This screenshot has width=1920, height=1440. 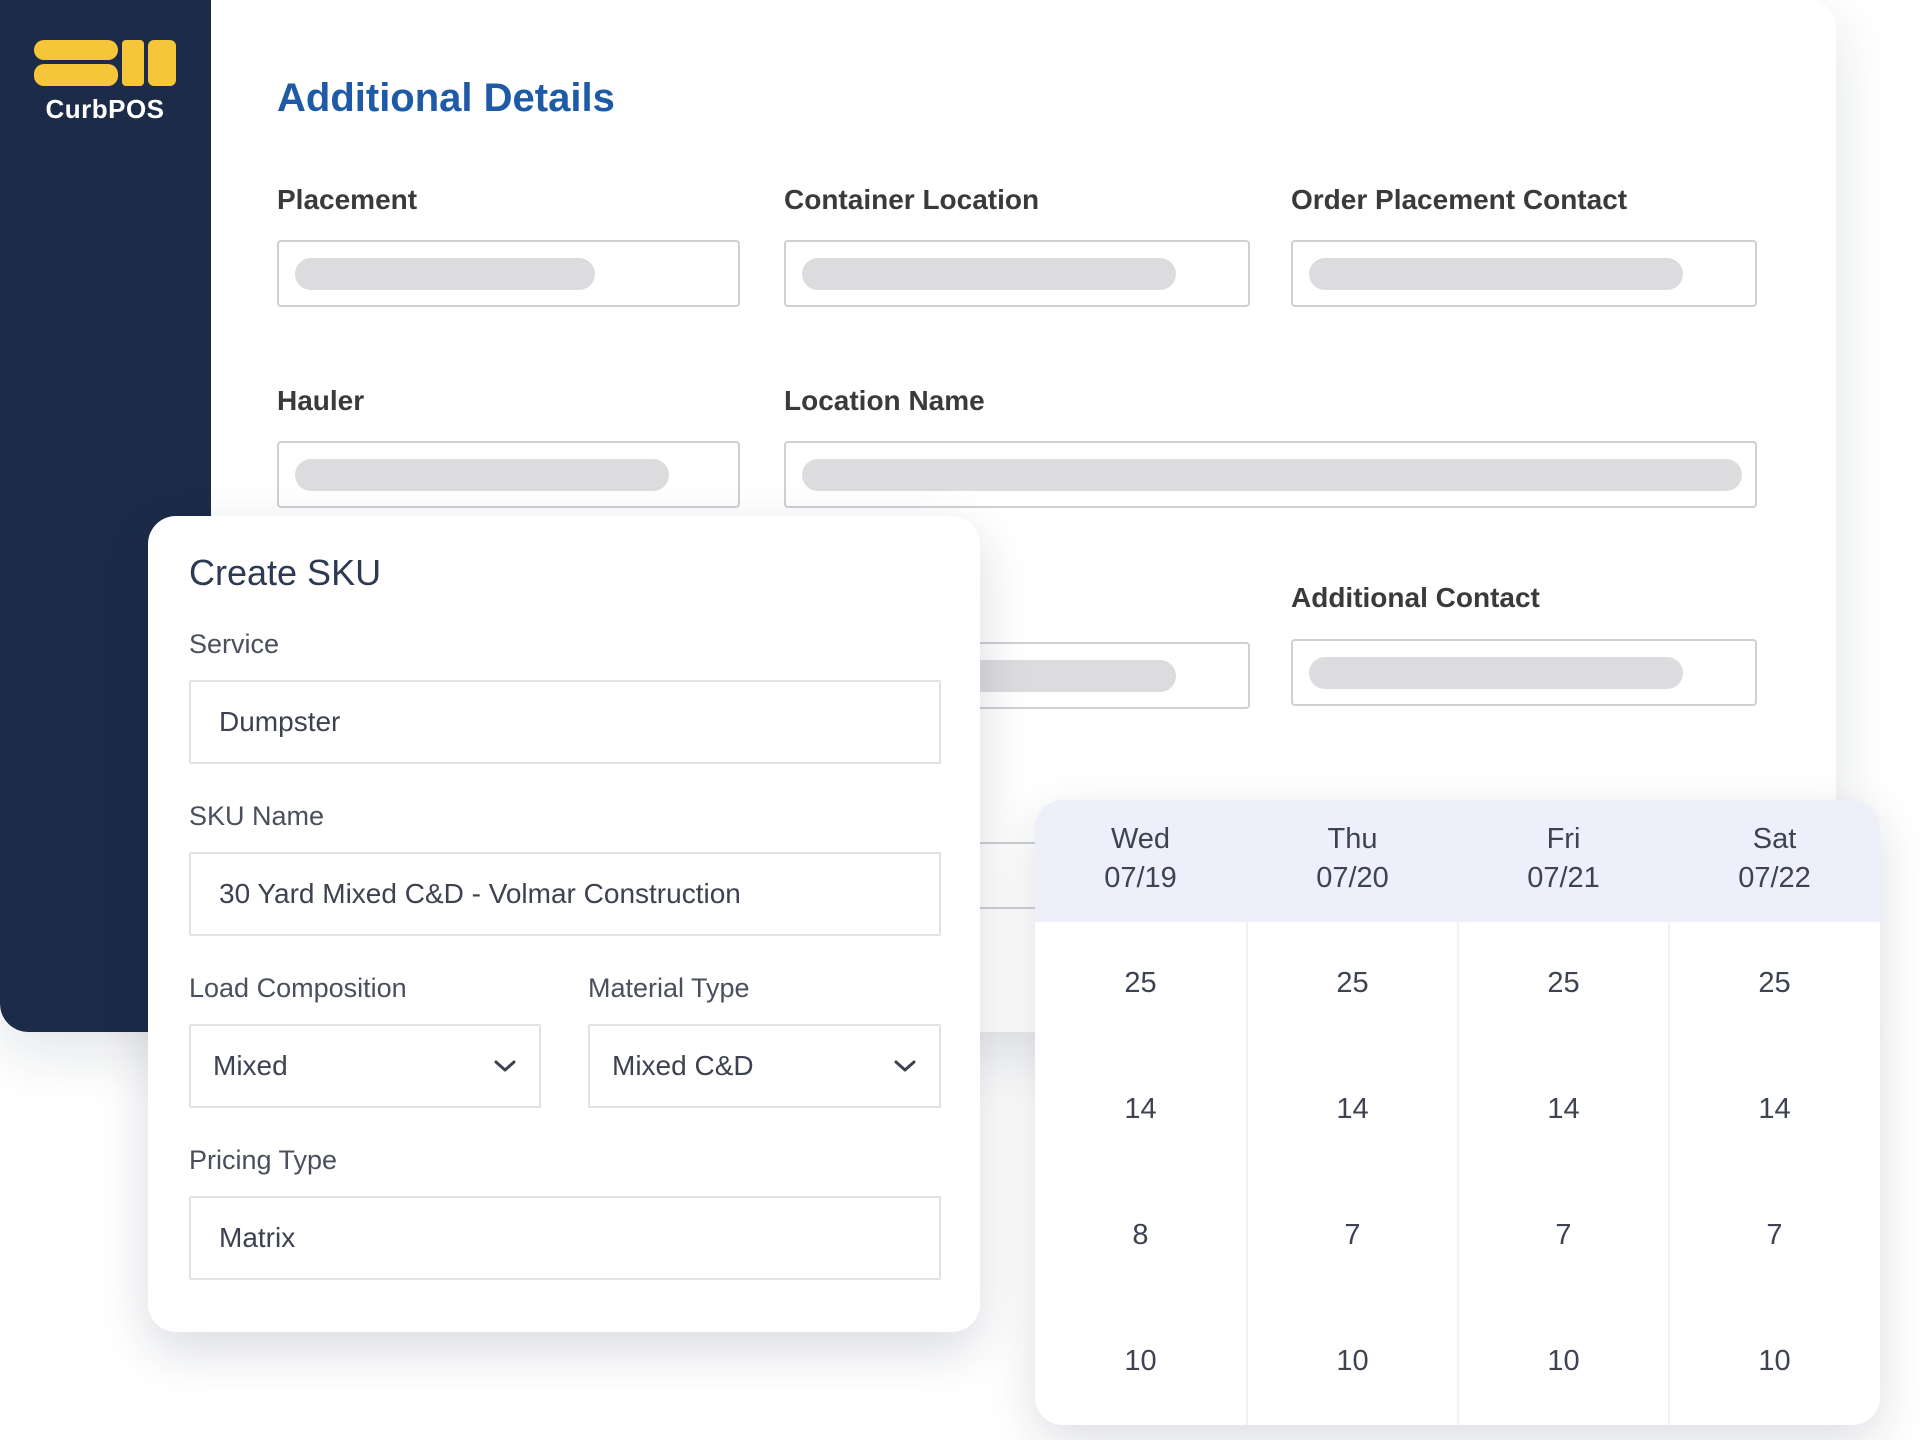 What do you see at coordinates (446, 98) in the screenshot?
I see `page-title: Additional Details` at bounding box center [446, 98].